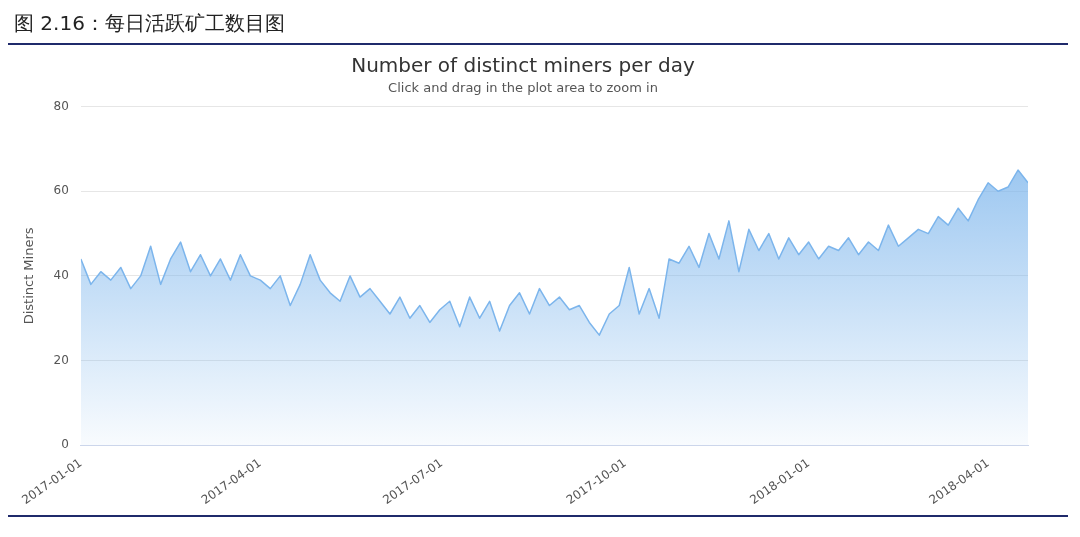 The height and width of the screenshot is (537, 1080). I want to click on y-tick-label: 80, so click(61, 105).